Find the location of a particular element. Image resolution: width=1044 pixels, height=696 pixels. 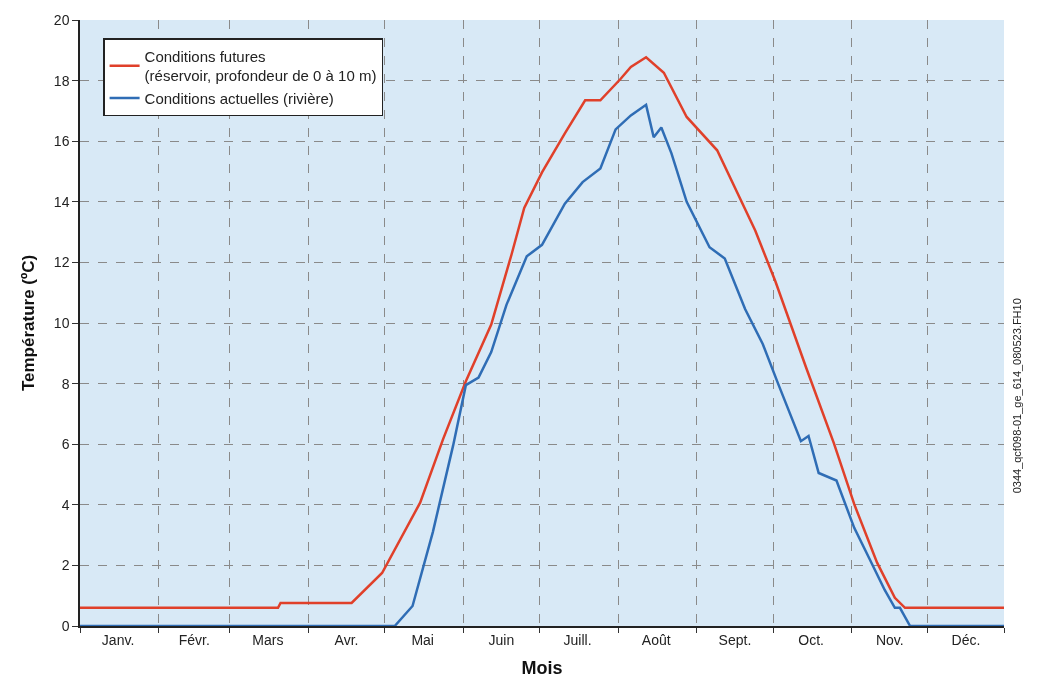

y-tick-label: 8 is located at coordinates (65, 383).